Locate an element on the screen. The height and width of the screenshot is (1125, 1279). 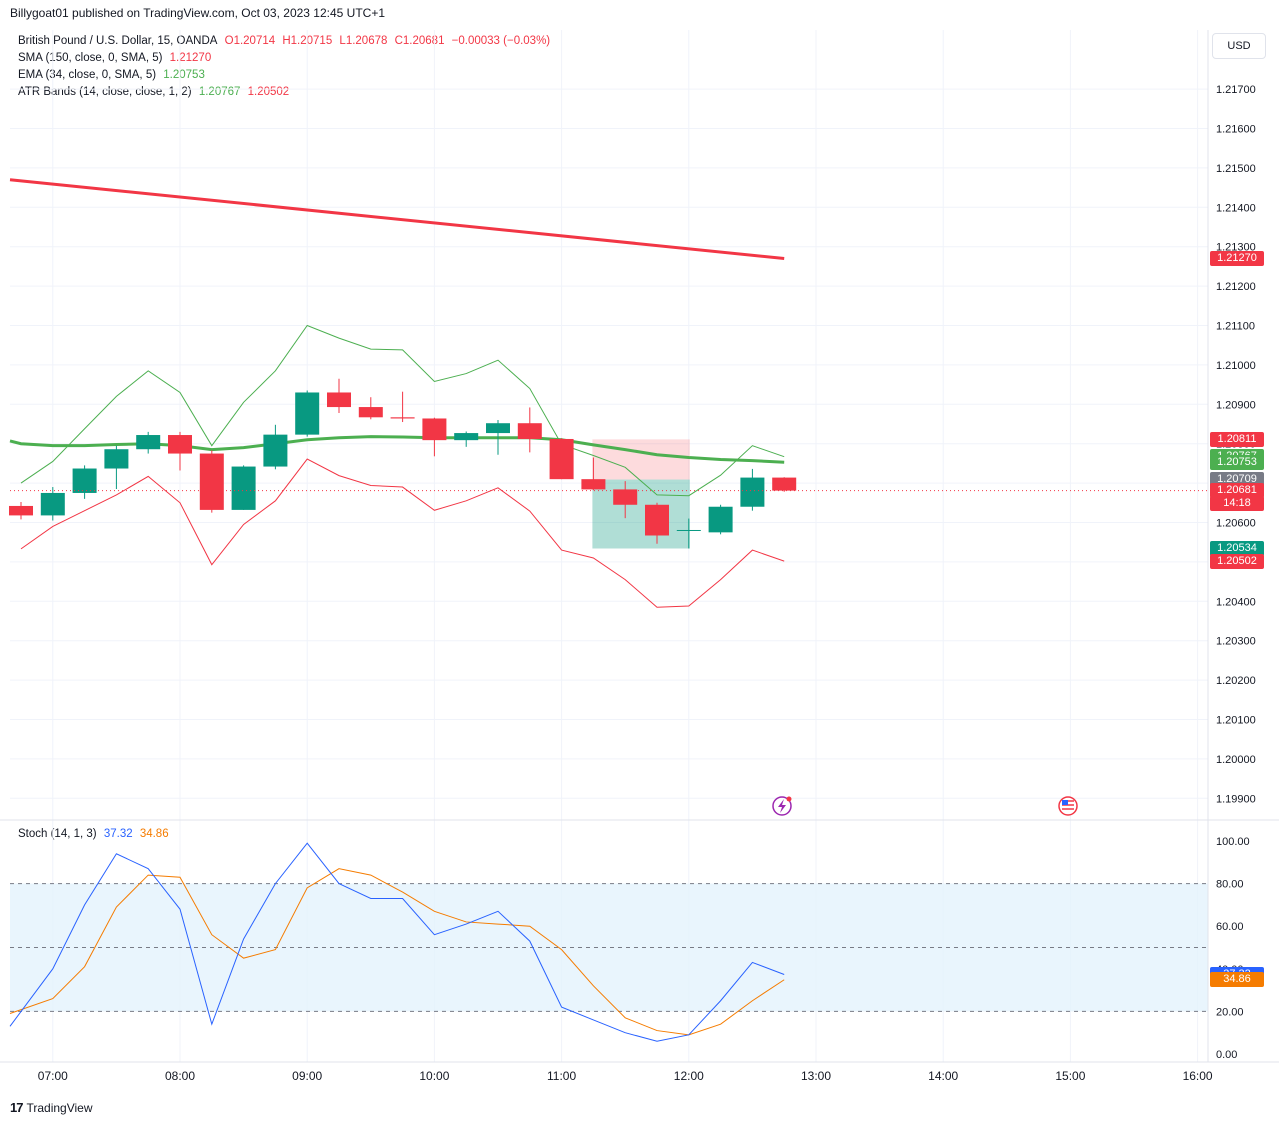
time-tick-label: 07:00 is located at coordinates (53, 1076).